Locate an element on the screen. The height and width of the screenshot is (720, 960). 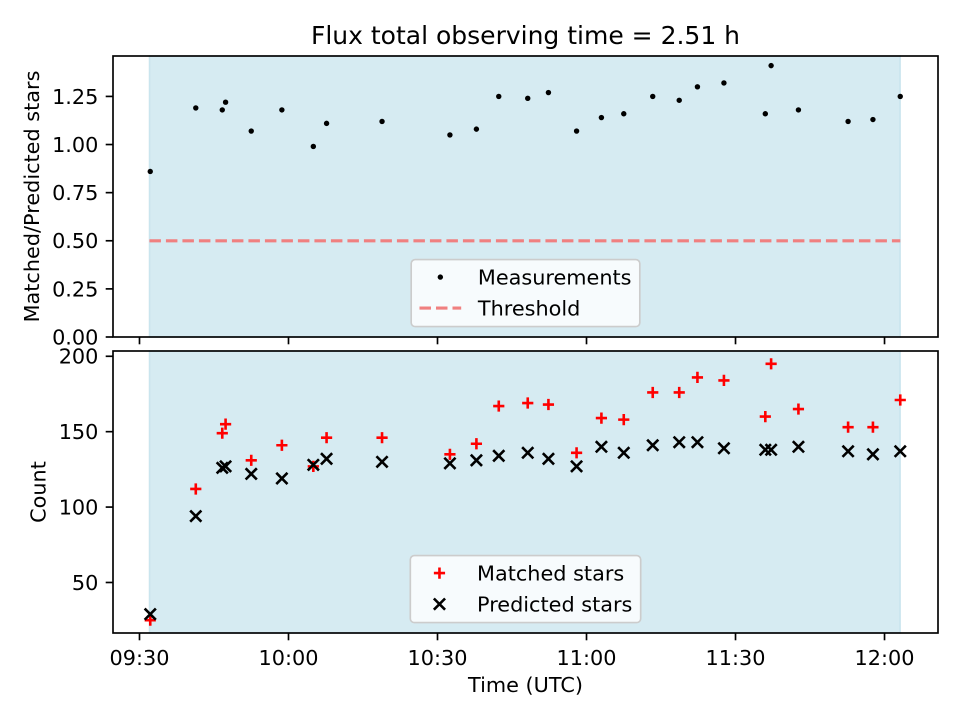
y-tick-label: 200 is located at coordinates (79, 357).